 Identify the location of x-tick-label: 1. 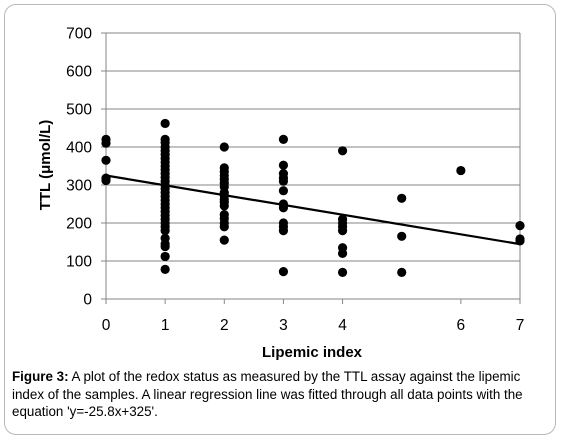
(165, 325).